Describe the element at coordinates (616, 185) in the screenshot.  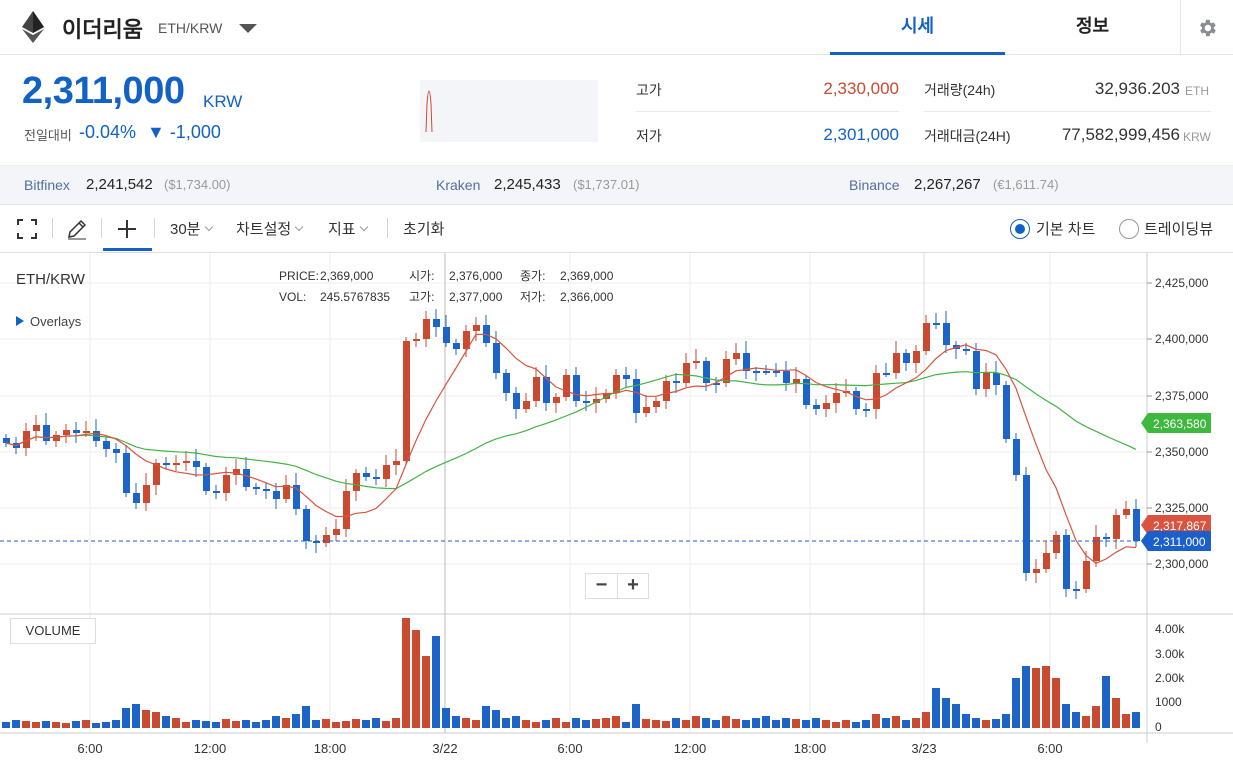
I see `exchange-bar` at that location.